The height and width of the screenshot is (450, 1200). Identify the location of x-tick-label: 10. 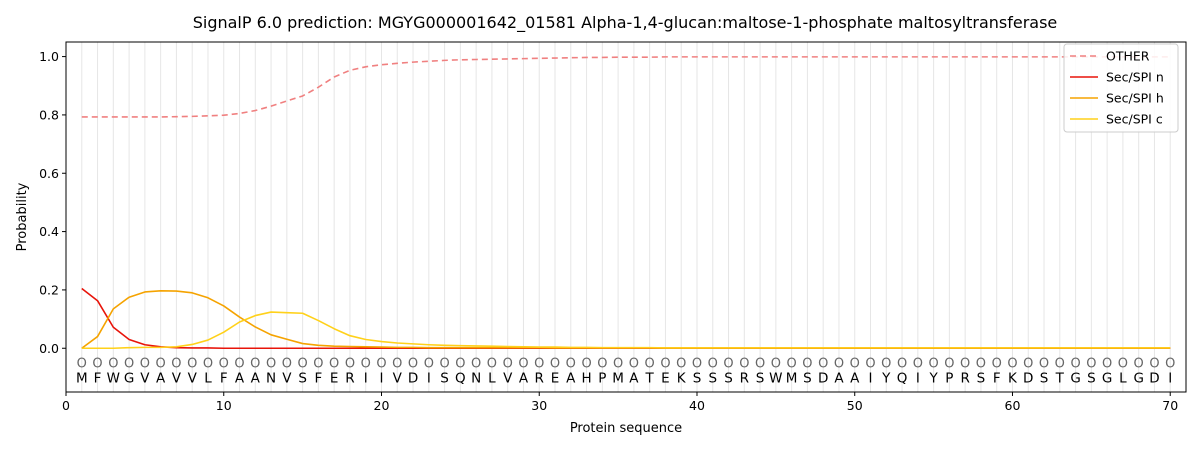
(224, 405).